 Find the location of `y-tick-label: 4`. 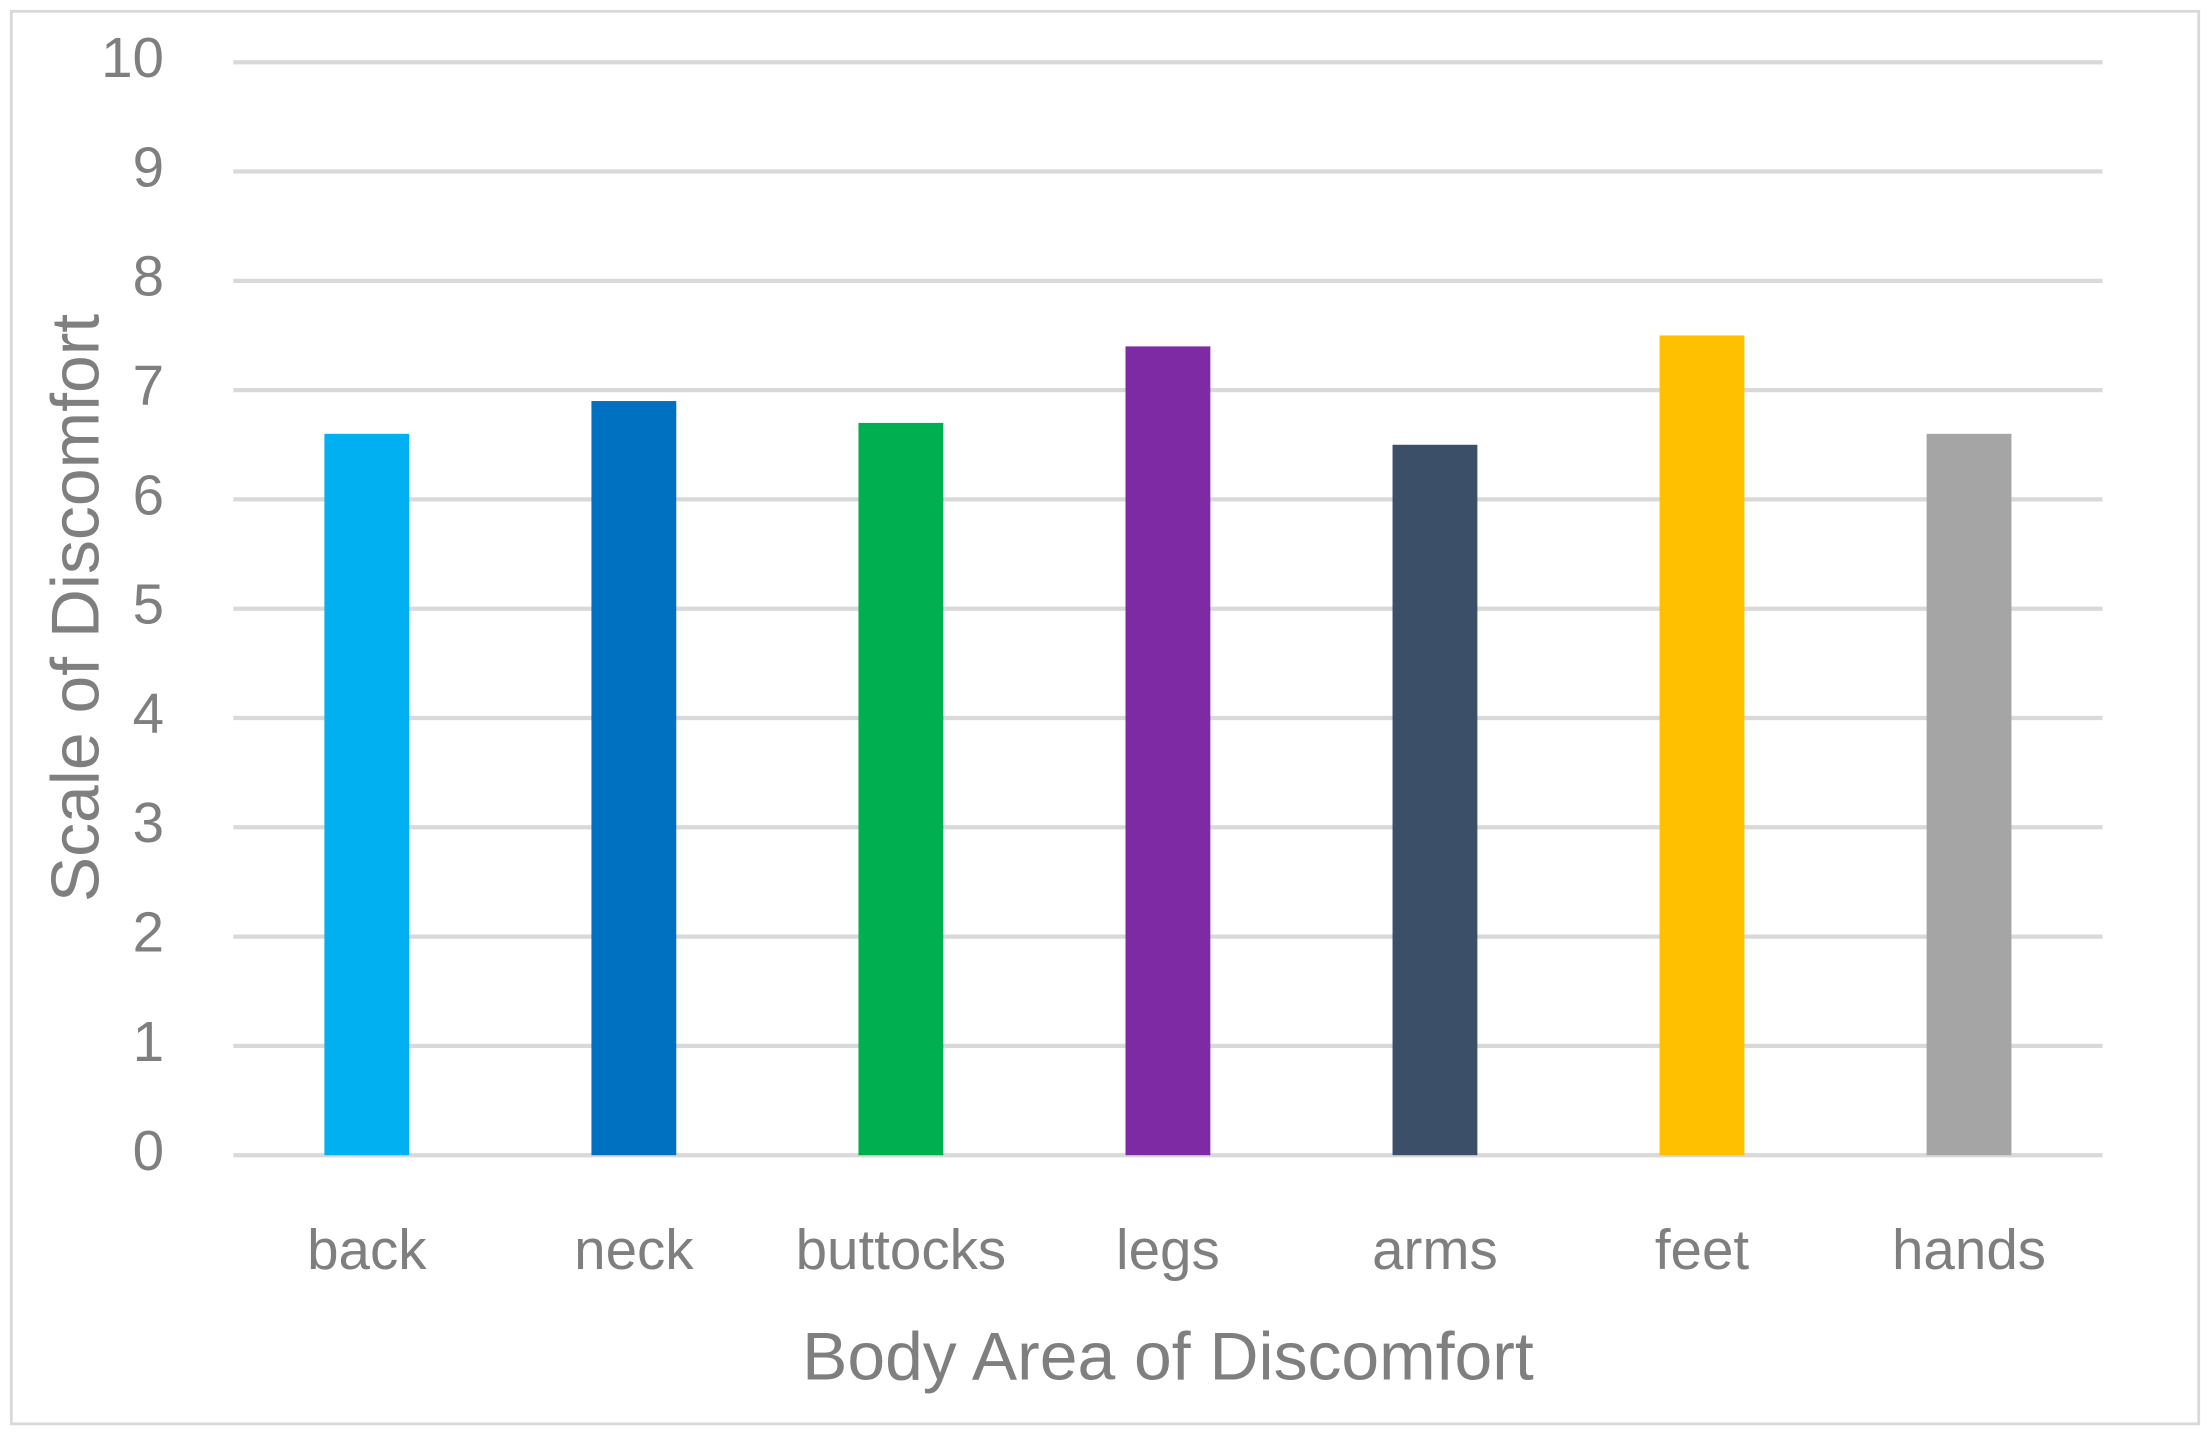

y-tick-label: 4 is located at coordinates (148, 713).